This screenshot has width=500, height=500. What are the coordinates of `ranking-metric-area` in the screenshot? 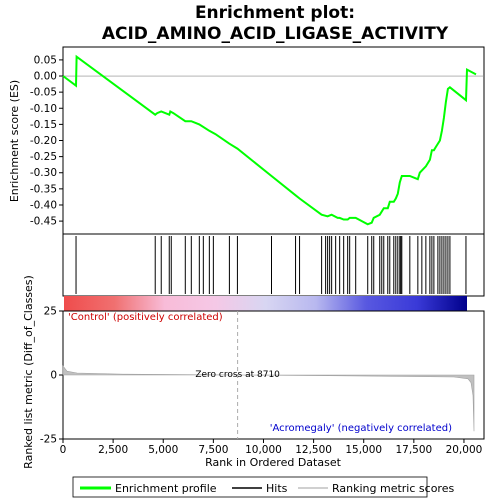 It's located at (268, 398).